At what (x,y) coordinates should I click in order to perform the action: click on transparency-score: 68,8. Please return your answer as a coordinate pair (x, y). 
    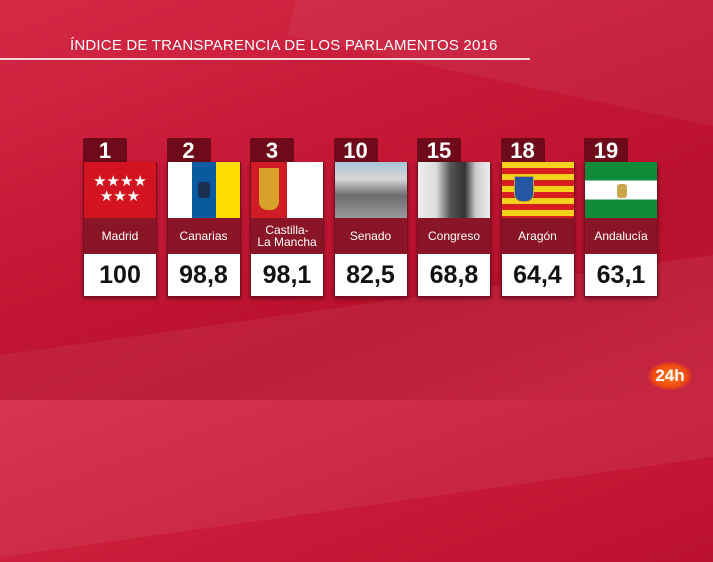
    Looking at the image, I should click on (454, 275).